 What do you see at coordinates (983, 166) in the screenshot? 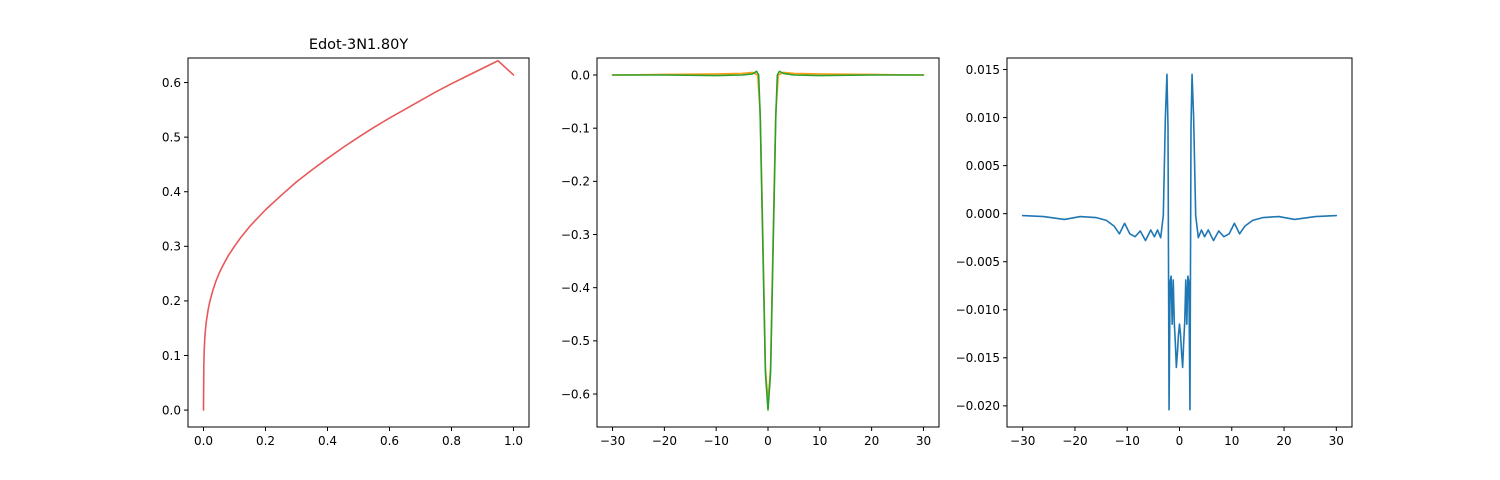
I see `y-tick-label: 0.005` at bounding box center [983, 166].